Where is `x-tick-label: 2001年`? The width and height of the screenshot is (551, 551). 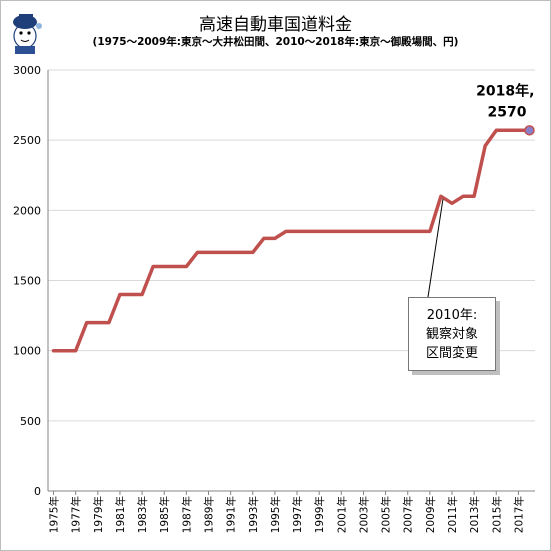
x-tick-label: 2001年 is located at coordinates (341, 514).